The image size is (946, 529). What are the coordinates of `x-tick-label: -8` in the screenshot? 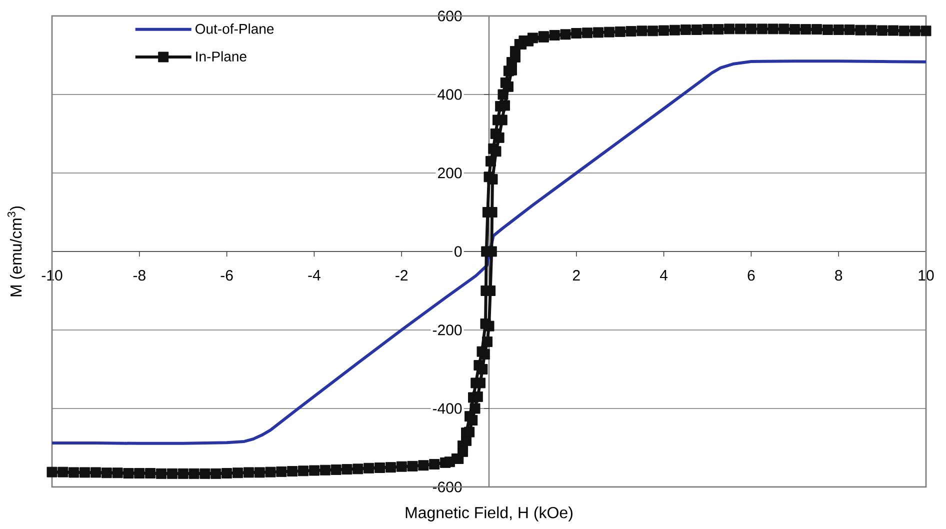 It's located at (139, 275).